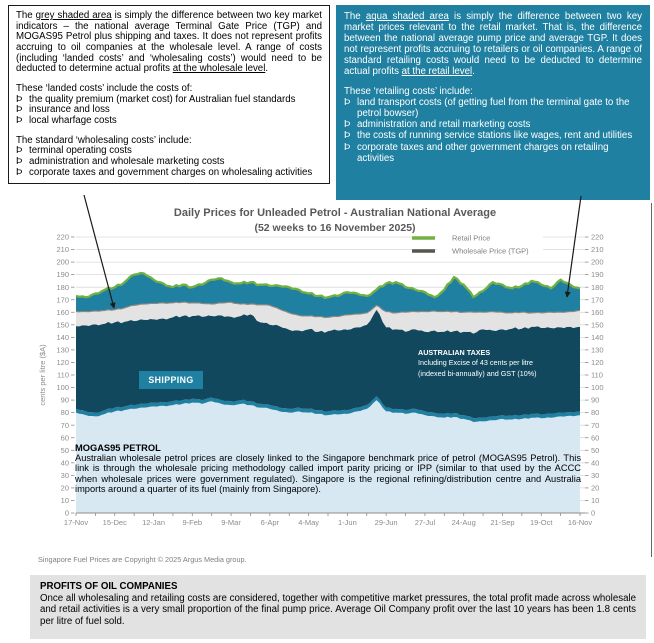 The width and height of the screenshot is (654, 643). I want to click on x-axis-label: 24-Aug, so click(464, 522).